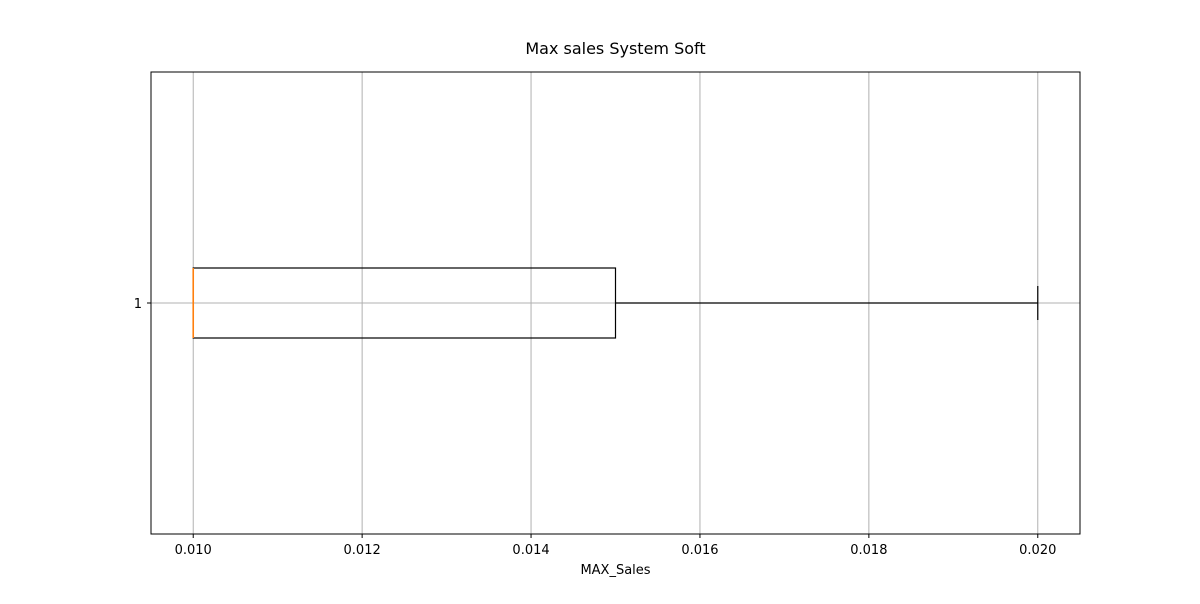 This screenshot has height=604, width=1200. I want to click on x-tick-label: 0.012, so click(362, 550).